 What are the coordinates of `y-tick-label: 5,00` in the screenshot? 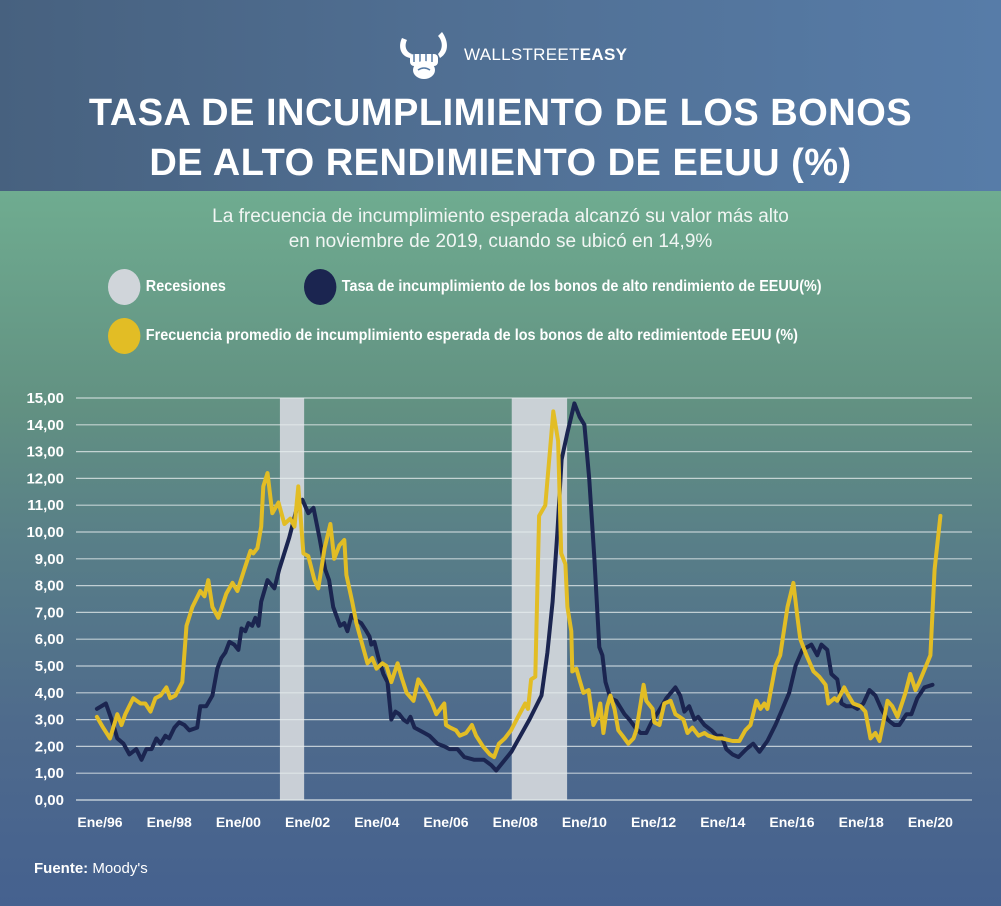 It's located at (49, 666).